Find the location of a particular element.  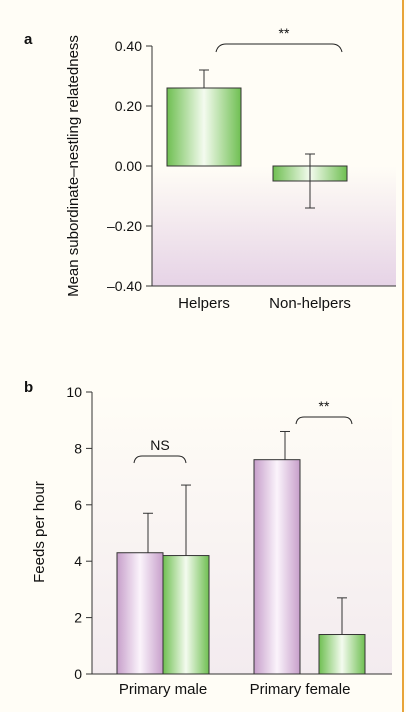

panel-b-y-tick-label: 0 is located at coordinates (78, 674).